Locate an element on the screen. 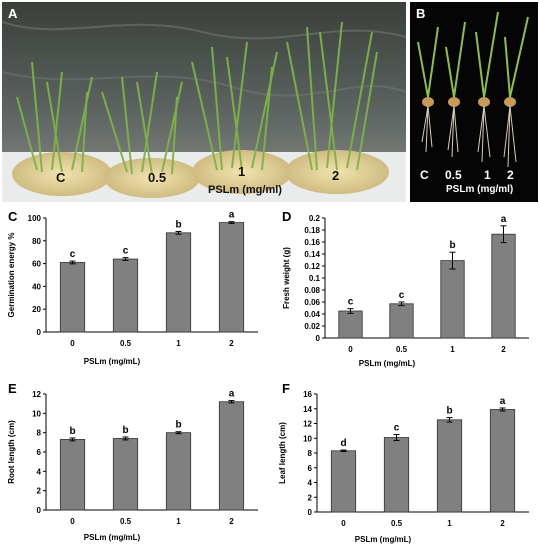 This screenshot has height=550, width=539. panel-b-photo is located at coordinates (474, 102).